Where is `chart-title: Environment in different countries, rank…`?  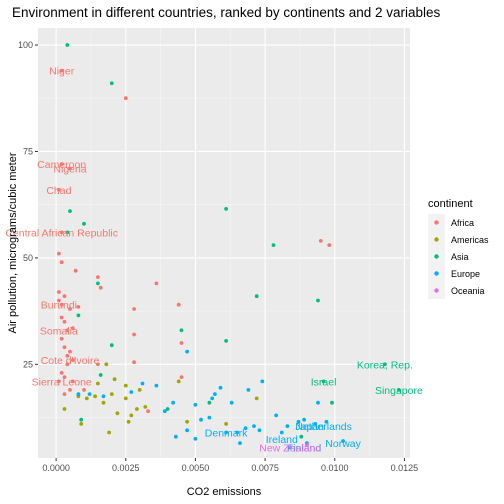
chart-title: Environment in different countries, rank… is located at coordinates (226, 12).